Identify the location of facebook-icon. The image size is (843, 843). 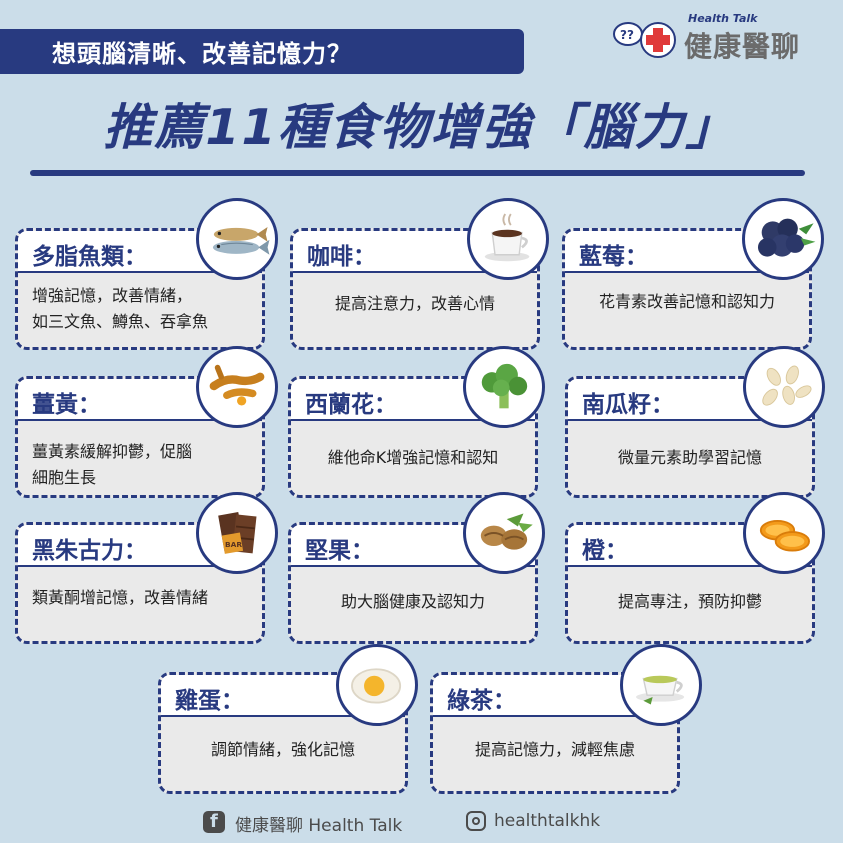
(214, 822).